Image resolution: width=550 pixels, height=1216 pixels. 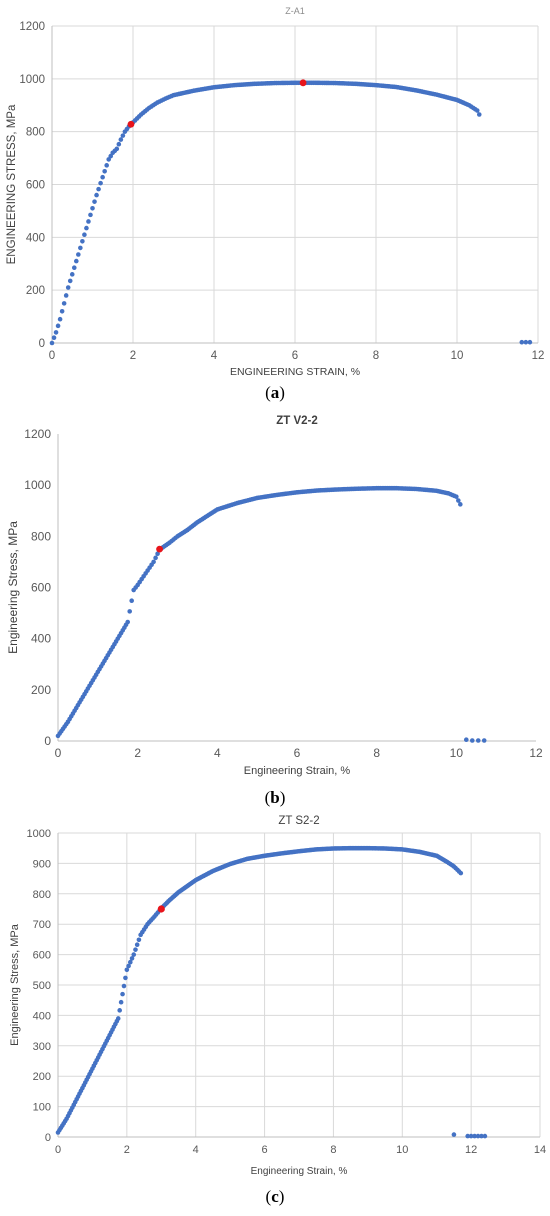 What do you see at coordinates (41, 639) in the screenshot?
I see `y-tick-label: 400` at bounding box center [41, 639].